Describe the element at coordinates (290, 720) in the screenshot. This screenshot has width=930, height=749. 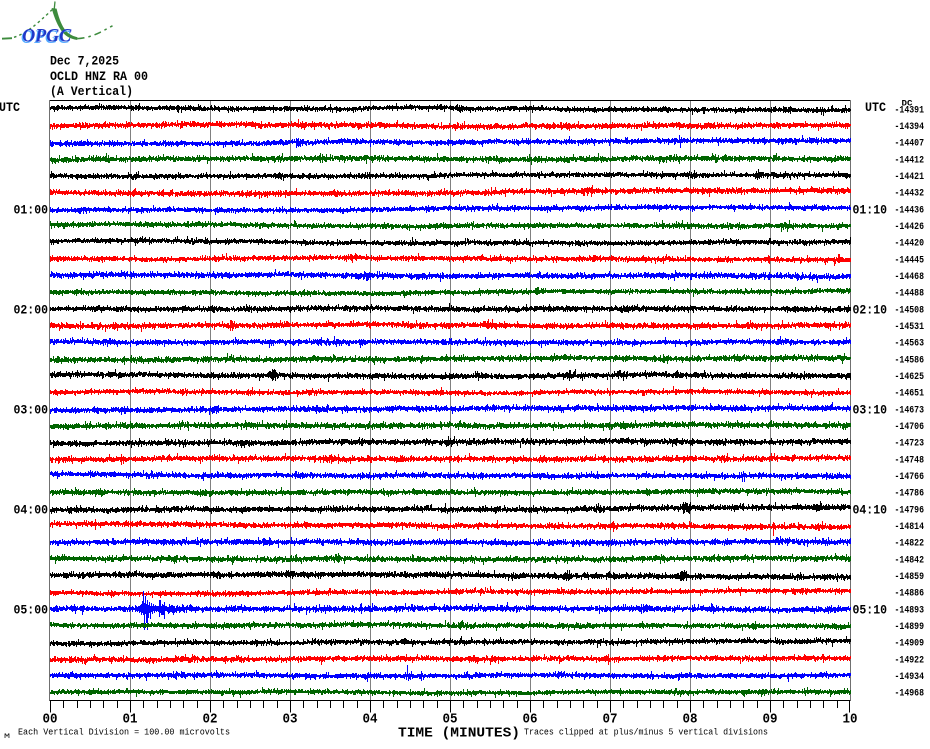
I see `svg-text: 03` at that location.